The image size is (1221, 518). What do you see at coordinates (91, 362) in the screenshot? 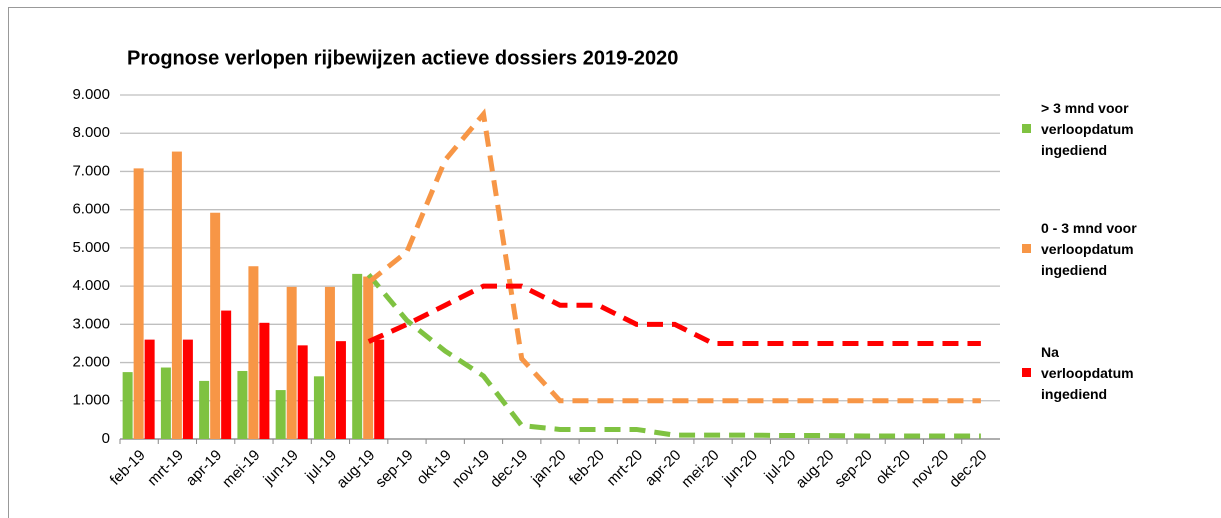
I see `y-tick-label: 2.000` at bounding box center [91, 362].